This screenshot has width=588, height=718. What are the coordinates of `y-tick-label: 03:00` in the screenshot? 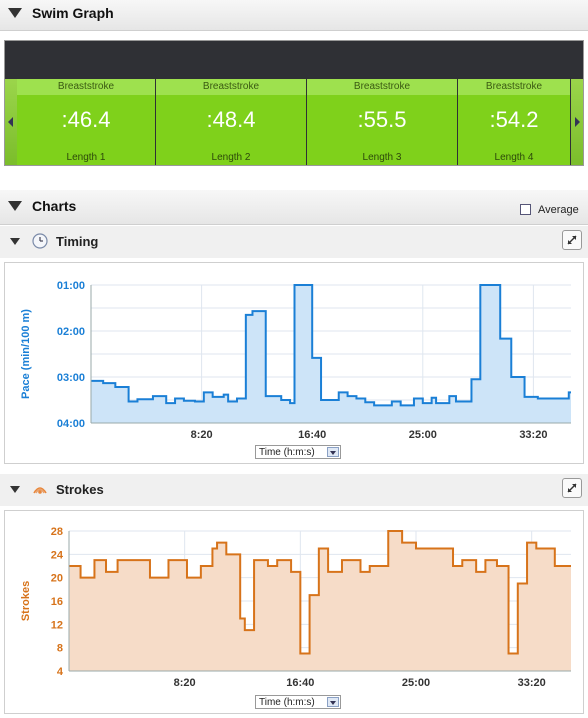 It's located at (71, 378).